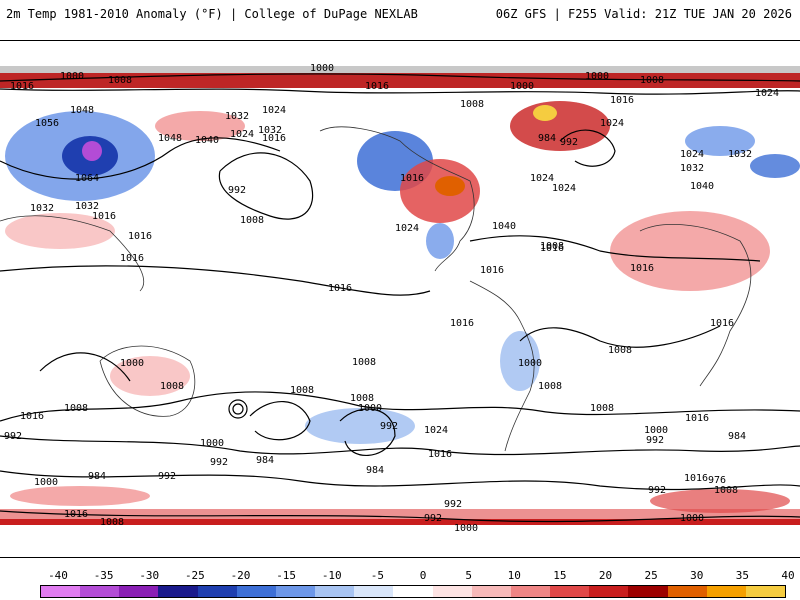  I want to click on colorbar-tick-label: 25, so click(651, 575).